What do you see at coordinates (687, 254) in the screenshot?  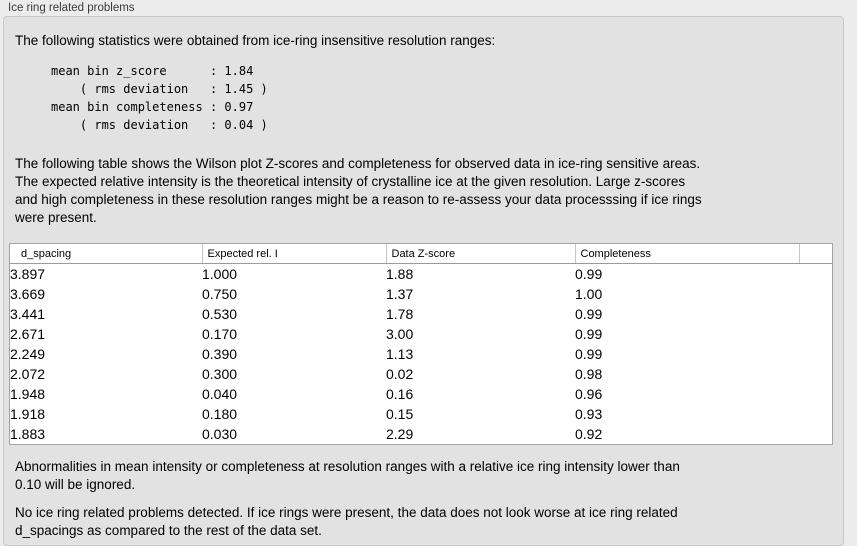 I see `column-header-completeness: Completeness` at bounding box center [687, 254].